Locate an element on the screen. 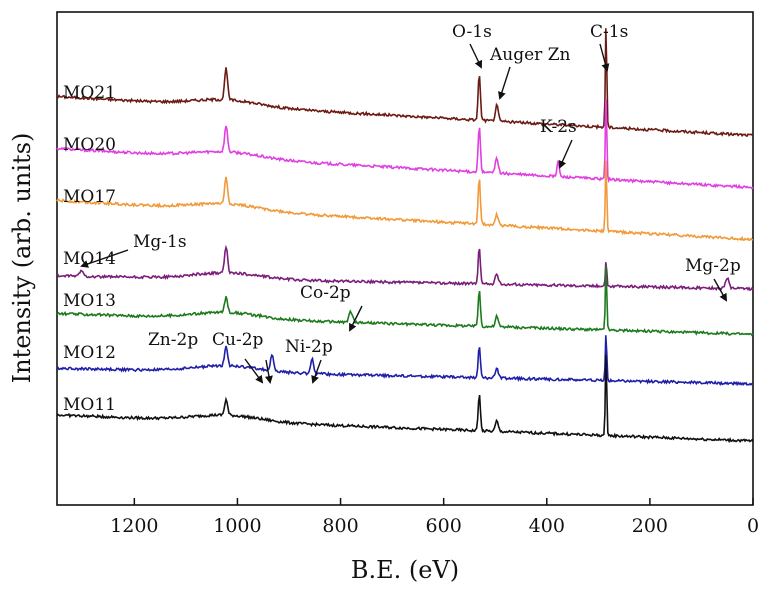  x-tick-label: 1200 is located at coordinates (134, 526).